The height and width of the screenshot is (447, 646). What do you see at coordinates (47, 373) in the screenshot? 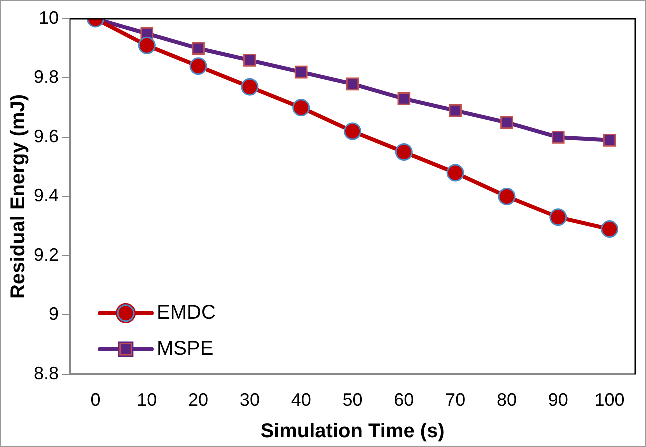
I see `y-tick-label: 8.8` at bounding box center [47, 373].